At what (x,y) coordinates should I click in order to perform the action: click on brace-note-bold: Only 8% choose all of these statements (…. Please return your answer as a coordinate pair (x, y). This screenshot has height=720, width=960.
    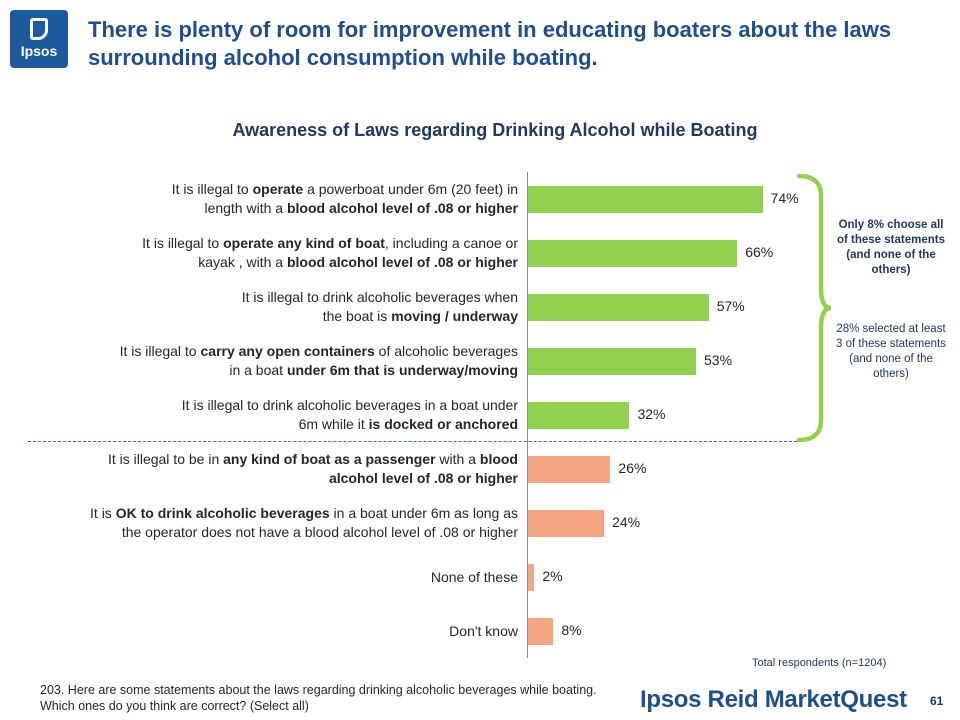
    Looking at the image, I should click on (890, 247).